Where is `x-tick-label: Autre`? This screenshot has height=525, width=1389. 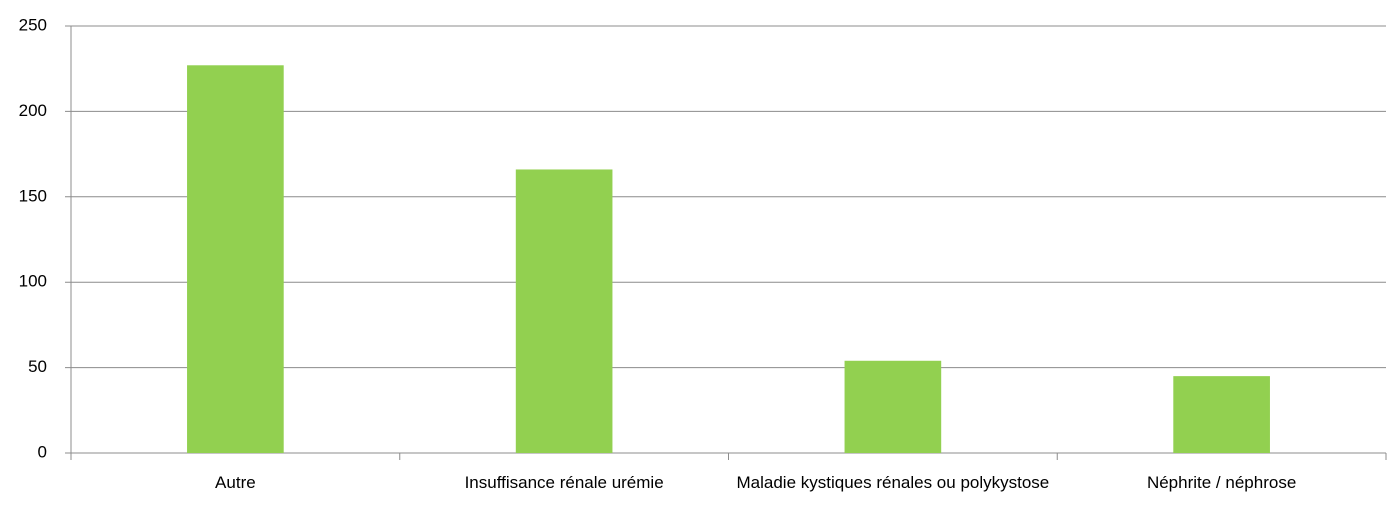 x-tick-label: Autre is located at coordinates (235, 482).